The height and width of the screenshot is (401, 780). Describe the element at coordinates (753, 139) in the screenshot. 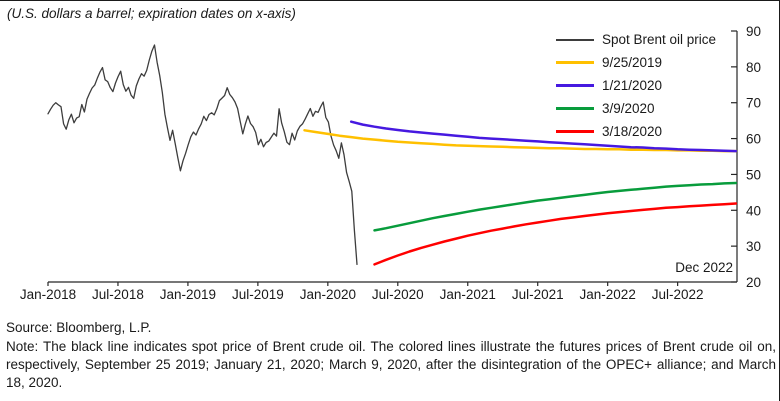

I see `y-axis-label: 60` at that location.